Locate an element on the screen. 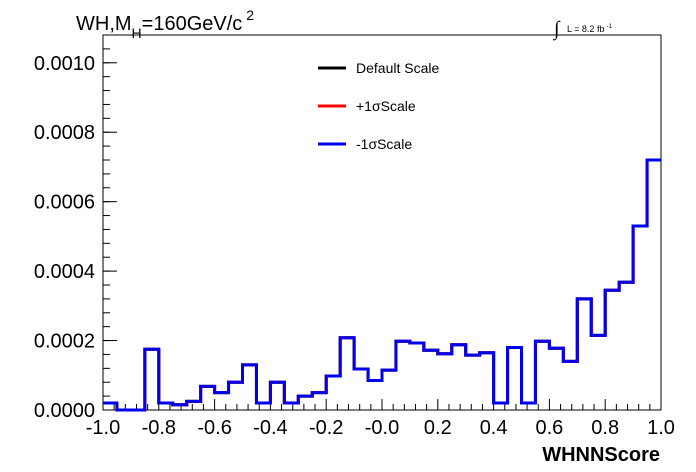  y-tick-label: 0.0006 is located at coordinates (64, 203).